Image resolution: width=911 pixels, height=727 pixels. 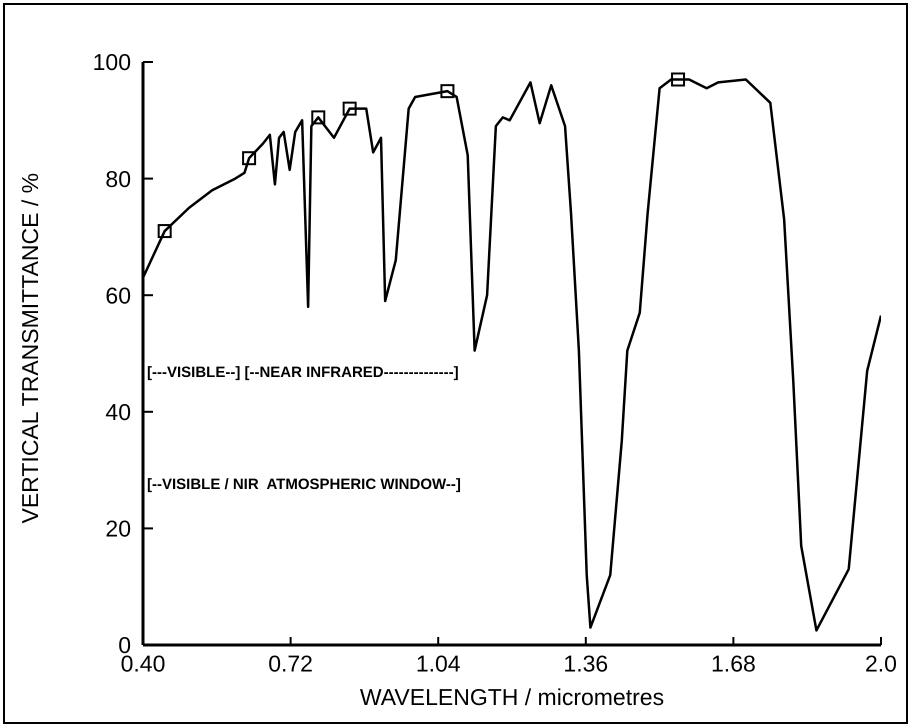 What do you see at coordinates (290, 663) in the screenshot?
I see `x-tick-label: 0.72` at bounding box center [290, 663].